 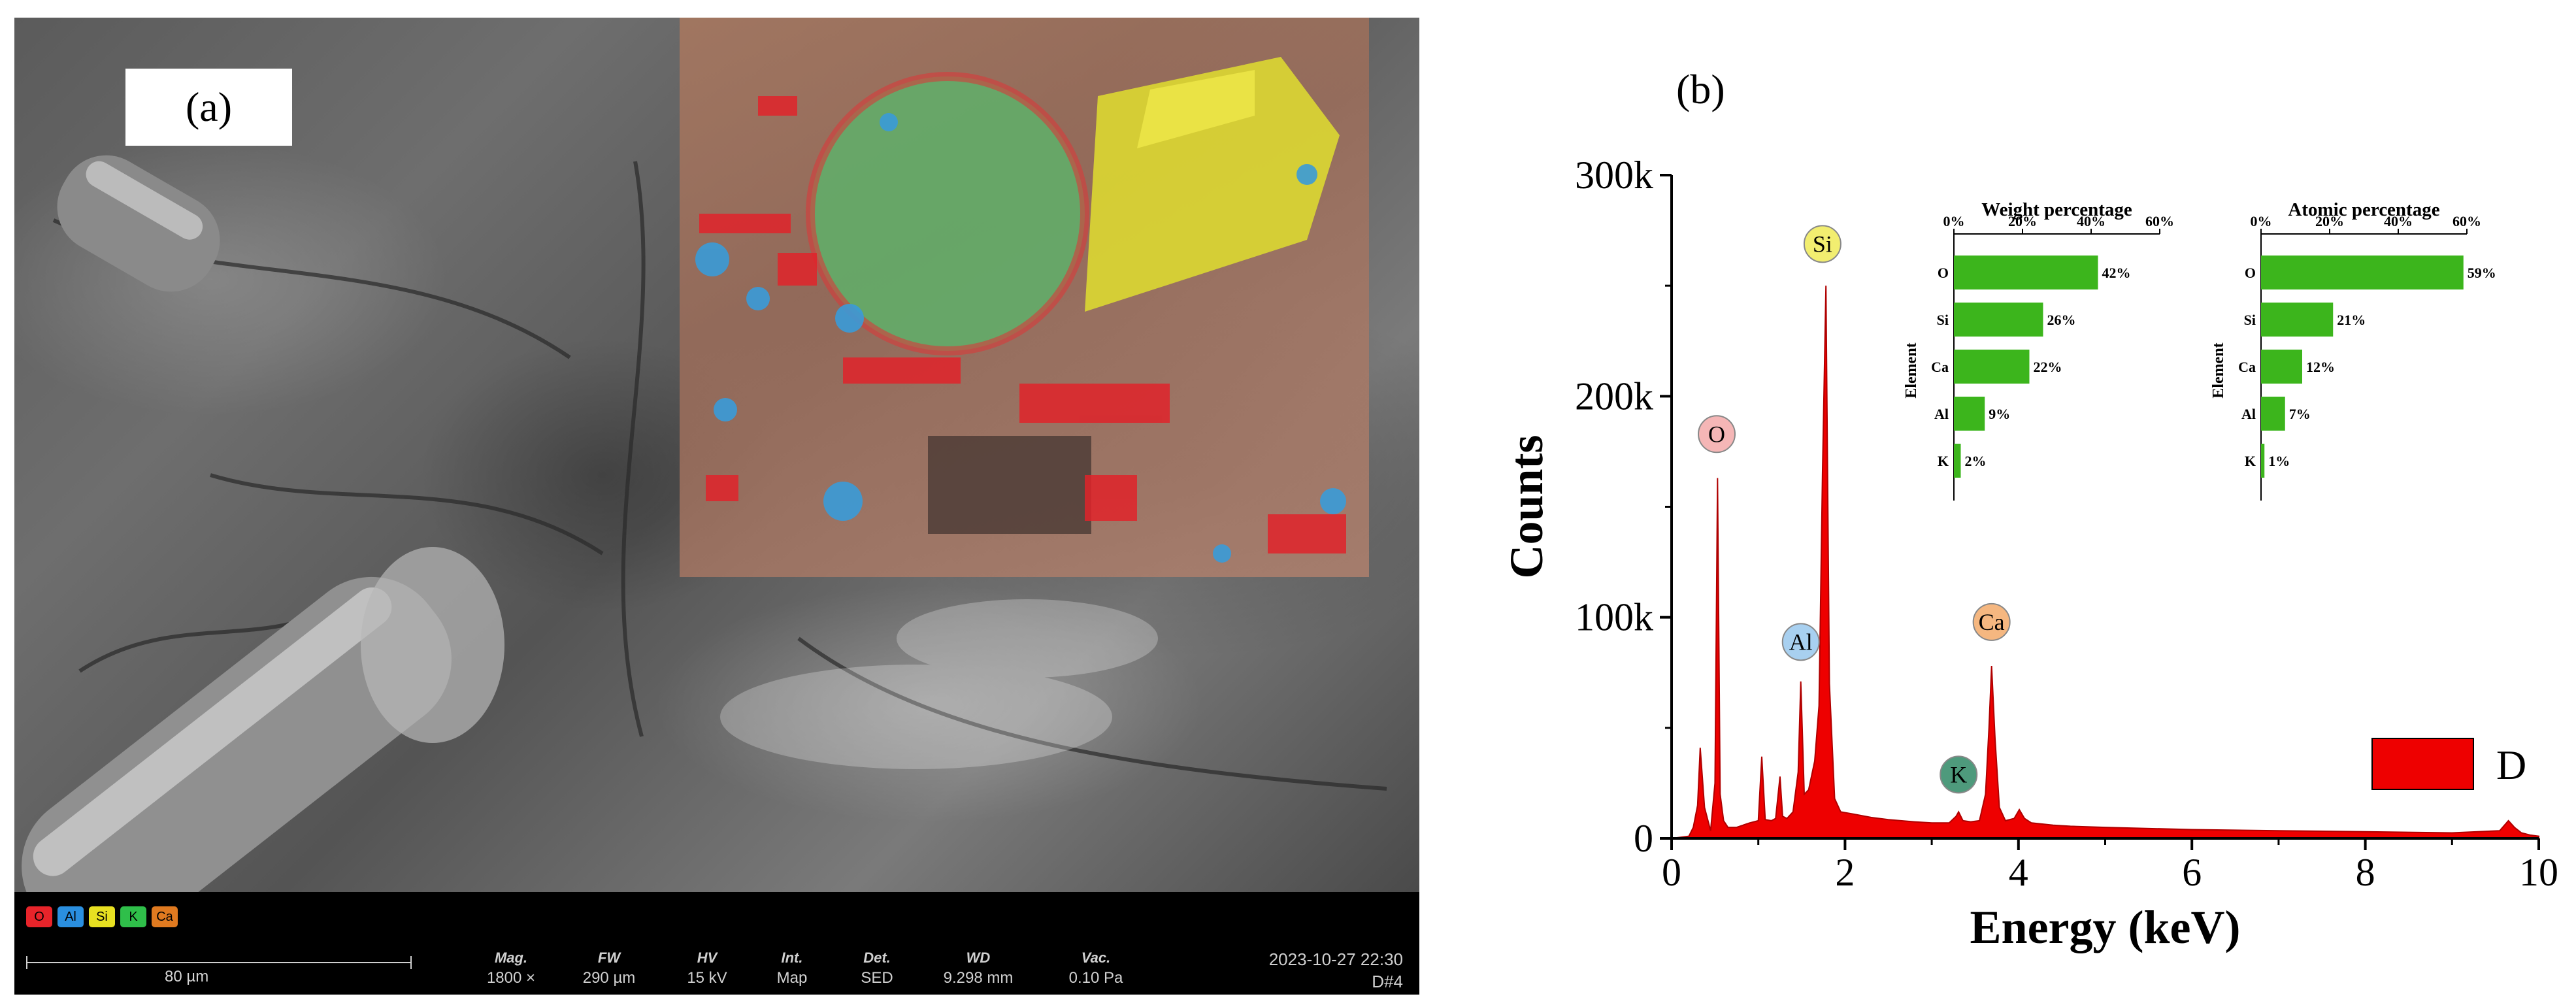 What do you see at coordinates (1943, 273) in the screenshot?
I see `weight-inset-category-o: O` at bounding box center [1943, 273].